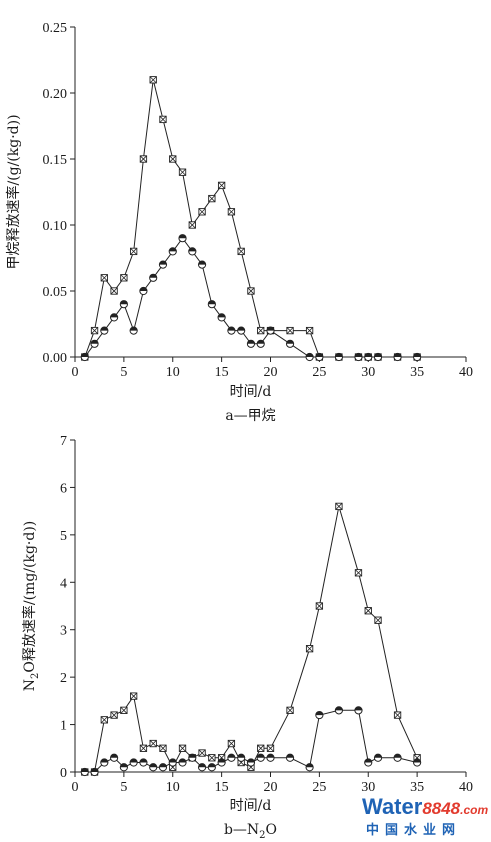 The width and height of the screenshot is (491, 842). Describe the element at coordinates (425, 816) in the screenshot. I see `watermark-logo: Water8848.com 中国水业网` at that location.